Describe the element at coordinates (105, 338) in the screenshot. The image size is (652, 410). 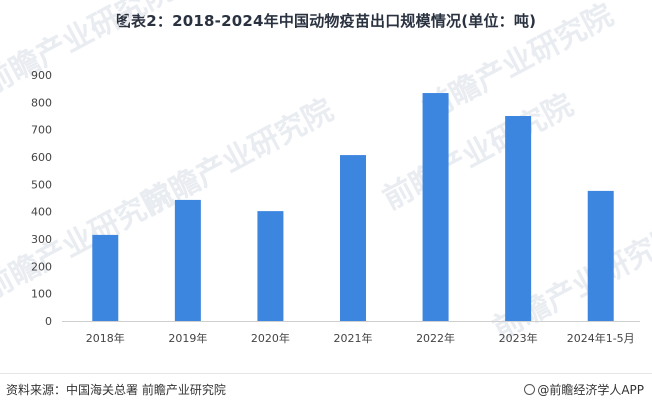
I see `x-tick-label: 2018年` at that location.